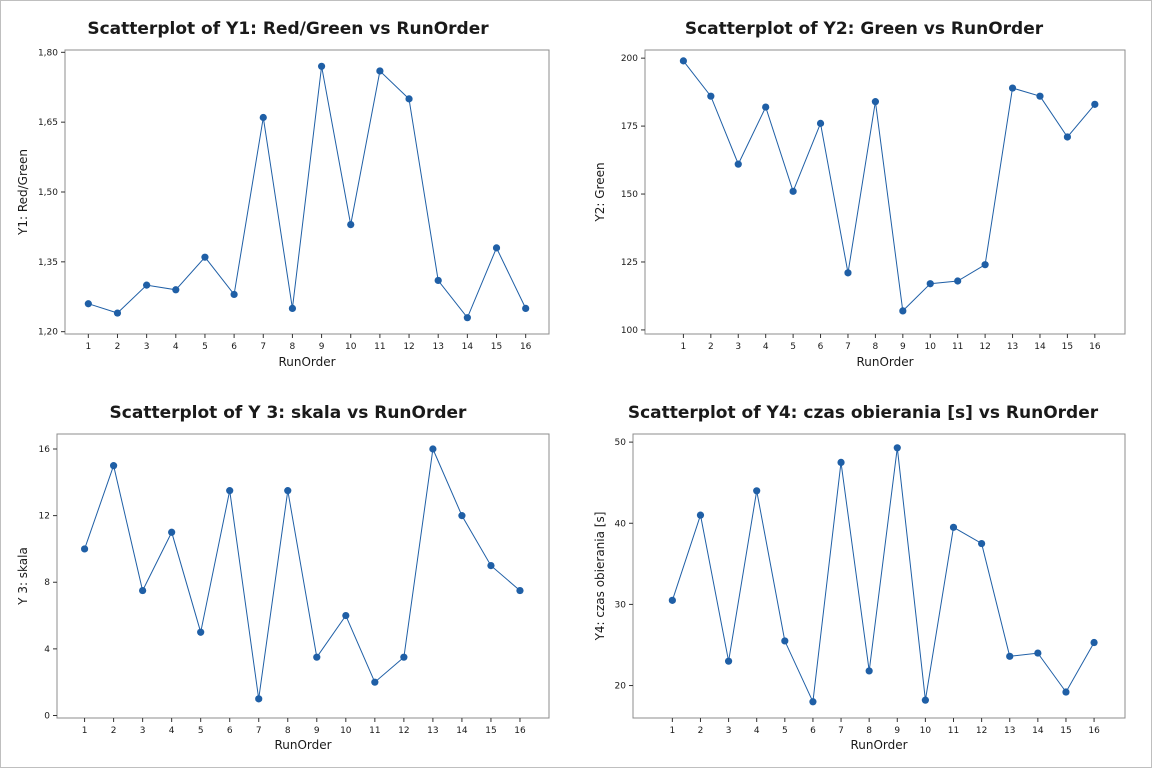  Describe the element at coordinates (821, 347) in the screenshot. I see `x-tick-label: 6` at that location.